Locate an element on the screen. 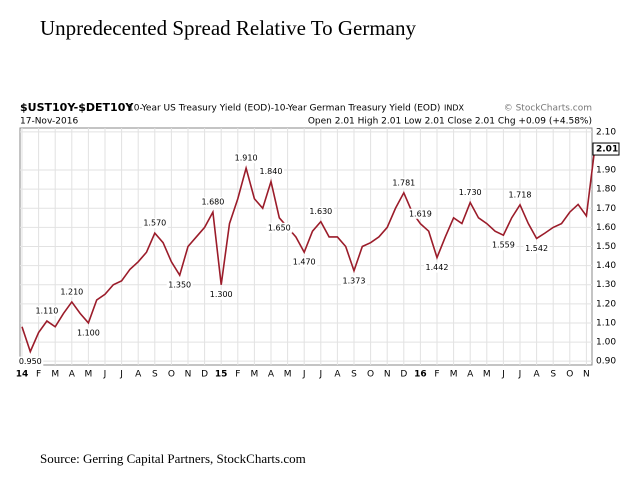 The height and width of the screenshot is (480, 640). annotation: 1.542 is located at coordinates (536, 248).